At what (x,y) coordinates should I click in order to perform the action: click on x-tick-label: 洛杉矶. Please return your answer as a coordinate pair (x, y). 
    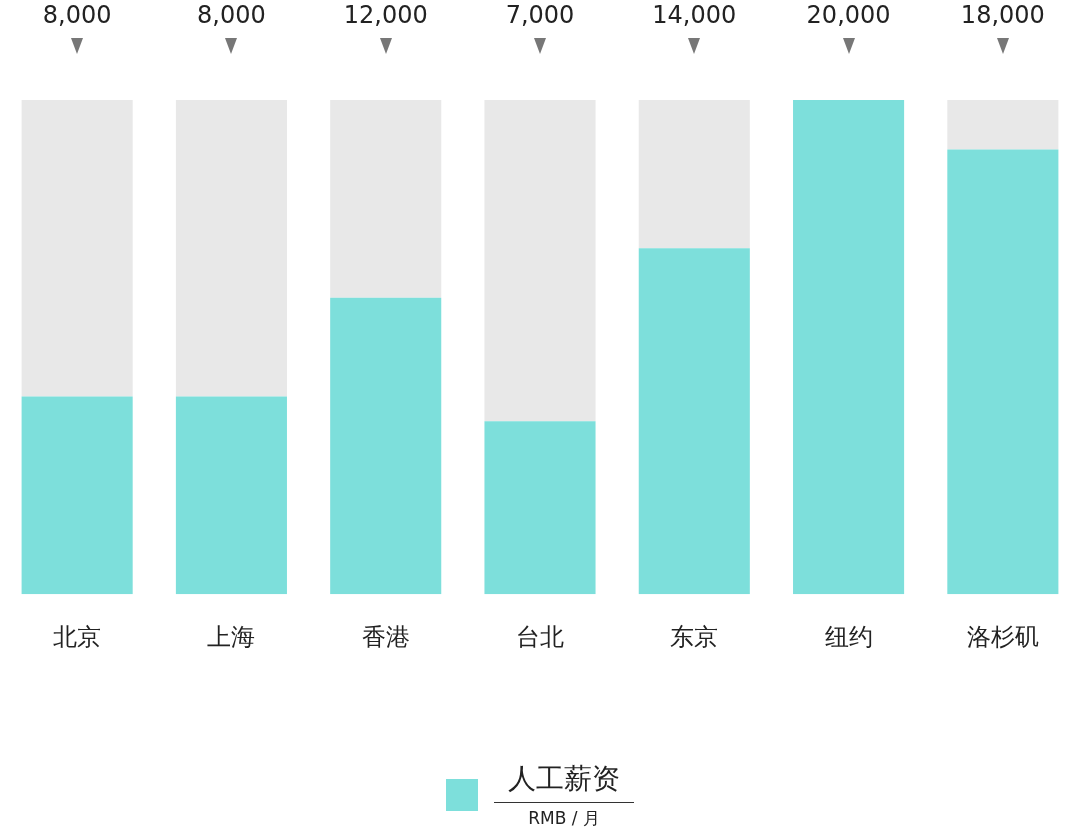
    Looking at the image, I should click on (1002, 636).